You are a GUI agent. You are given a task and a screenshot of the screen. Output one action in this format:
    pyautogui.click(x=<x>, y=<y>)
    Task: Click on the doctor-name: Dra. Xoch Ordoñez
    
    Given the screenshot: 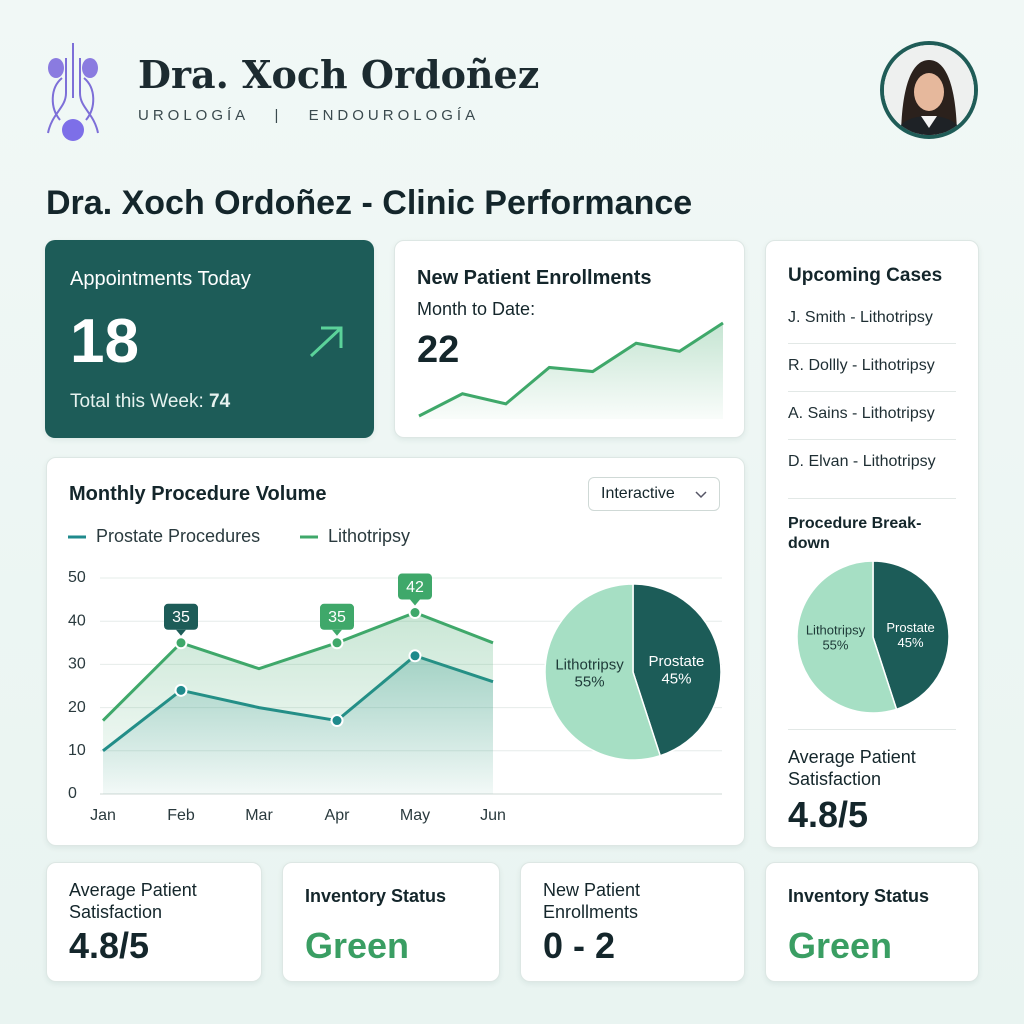 What is the action you would take?
    pyautogui.click(x=339, y=74)
    